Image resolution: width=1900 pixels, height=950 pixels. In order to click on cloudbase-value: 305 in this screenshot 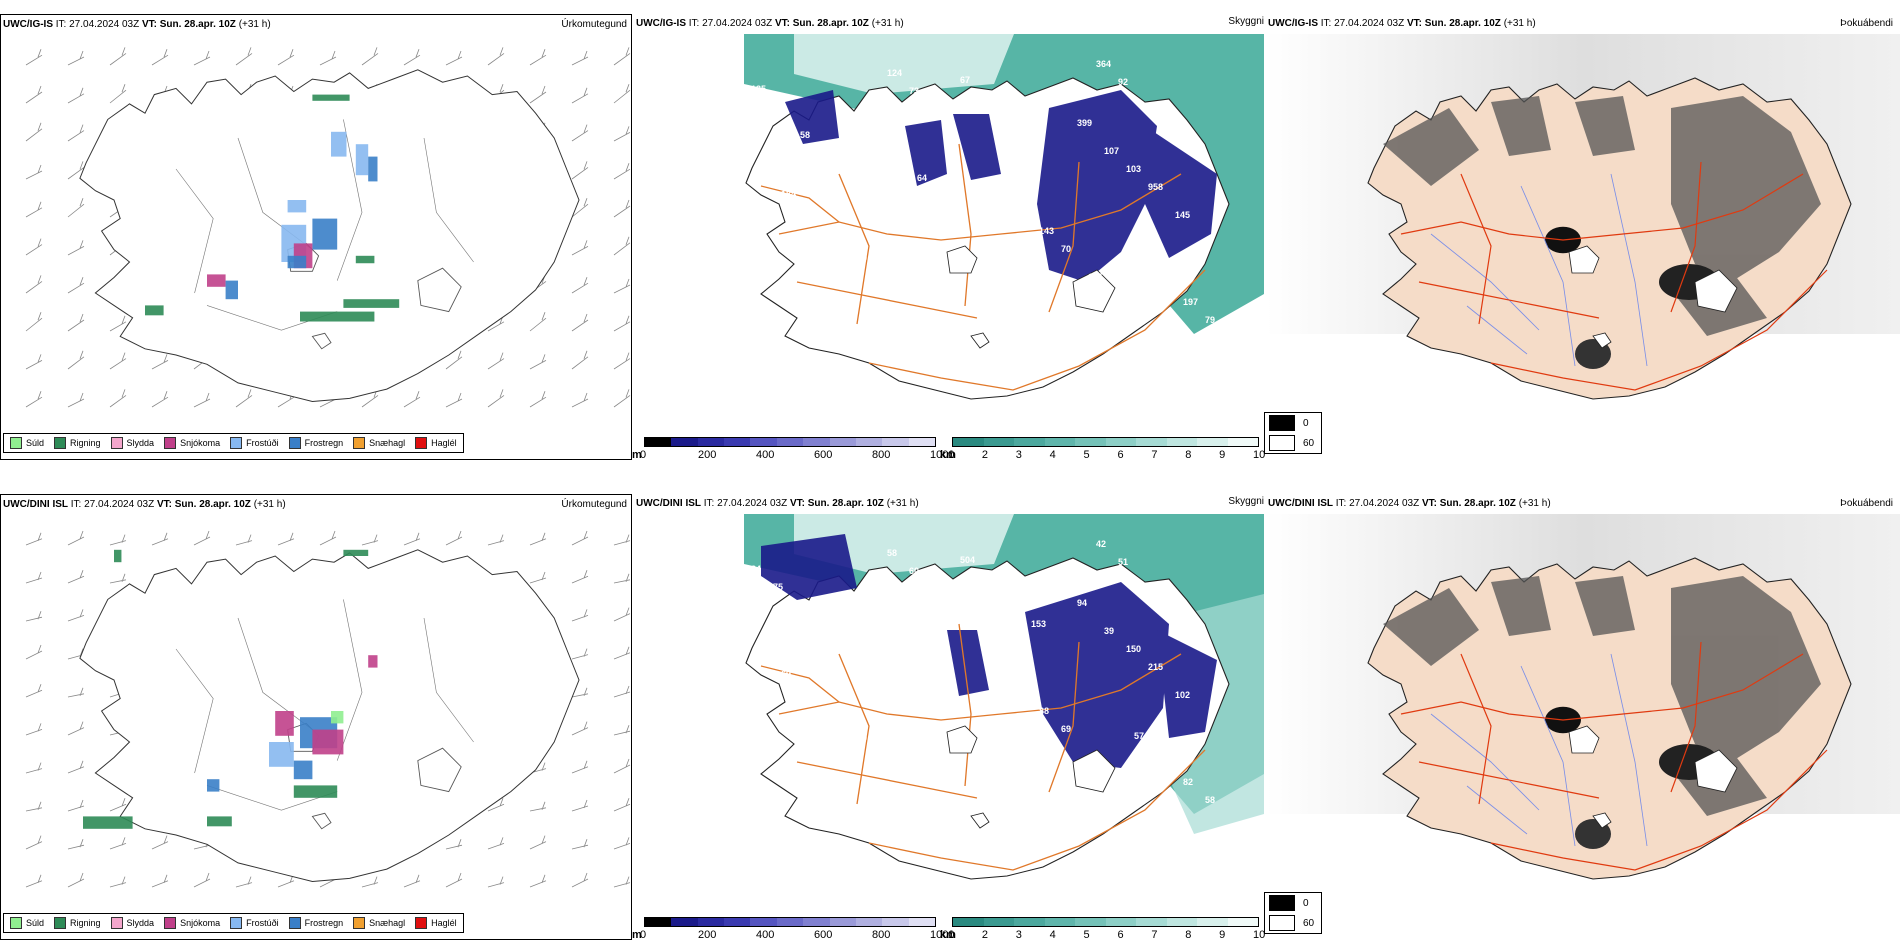, I will do `click(932, 265)`.